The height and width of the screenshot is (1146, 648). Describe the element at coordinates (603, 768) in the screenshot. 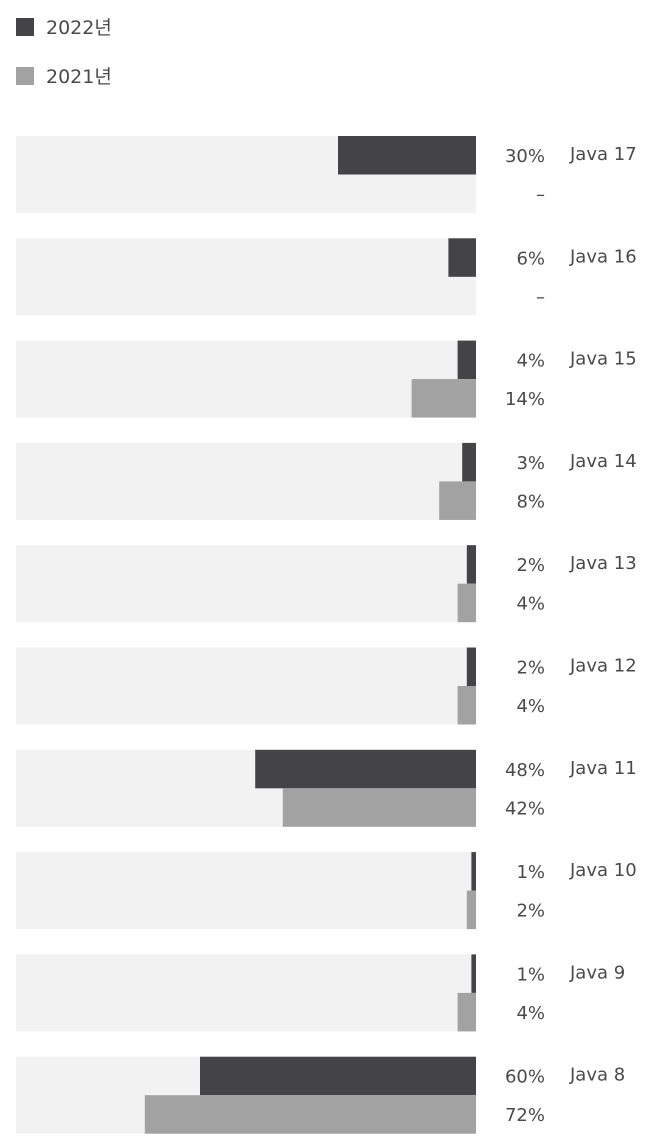

I see `category-label: Java 11` at that location.